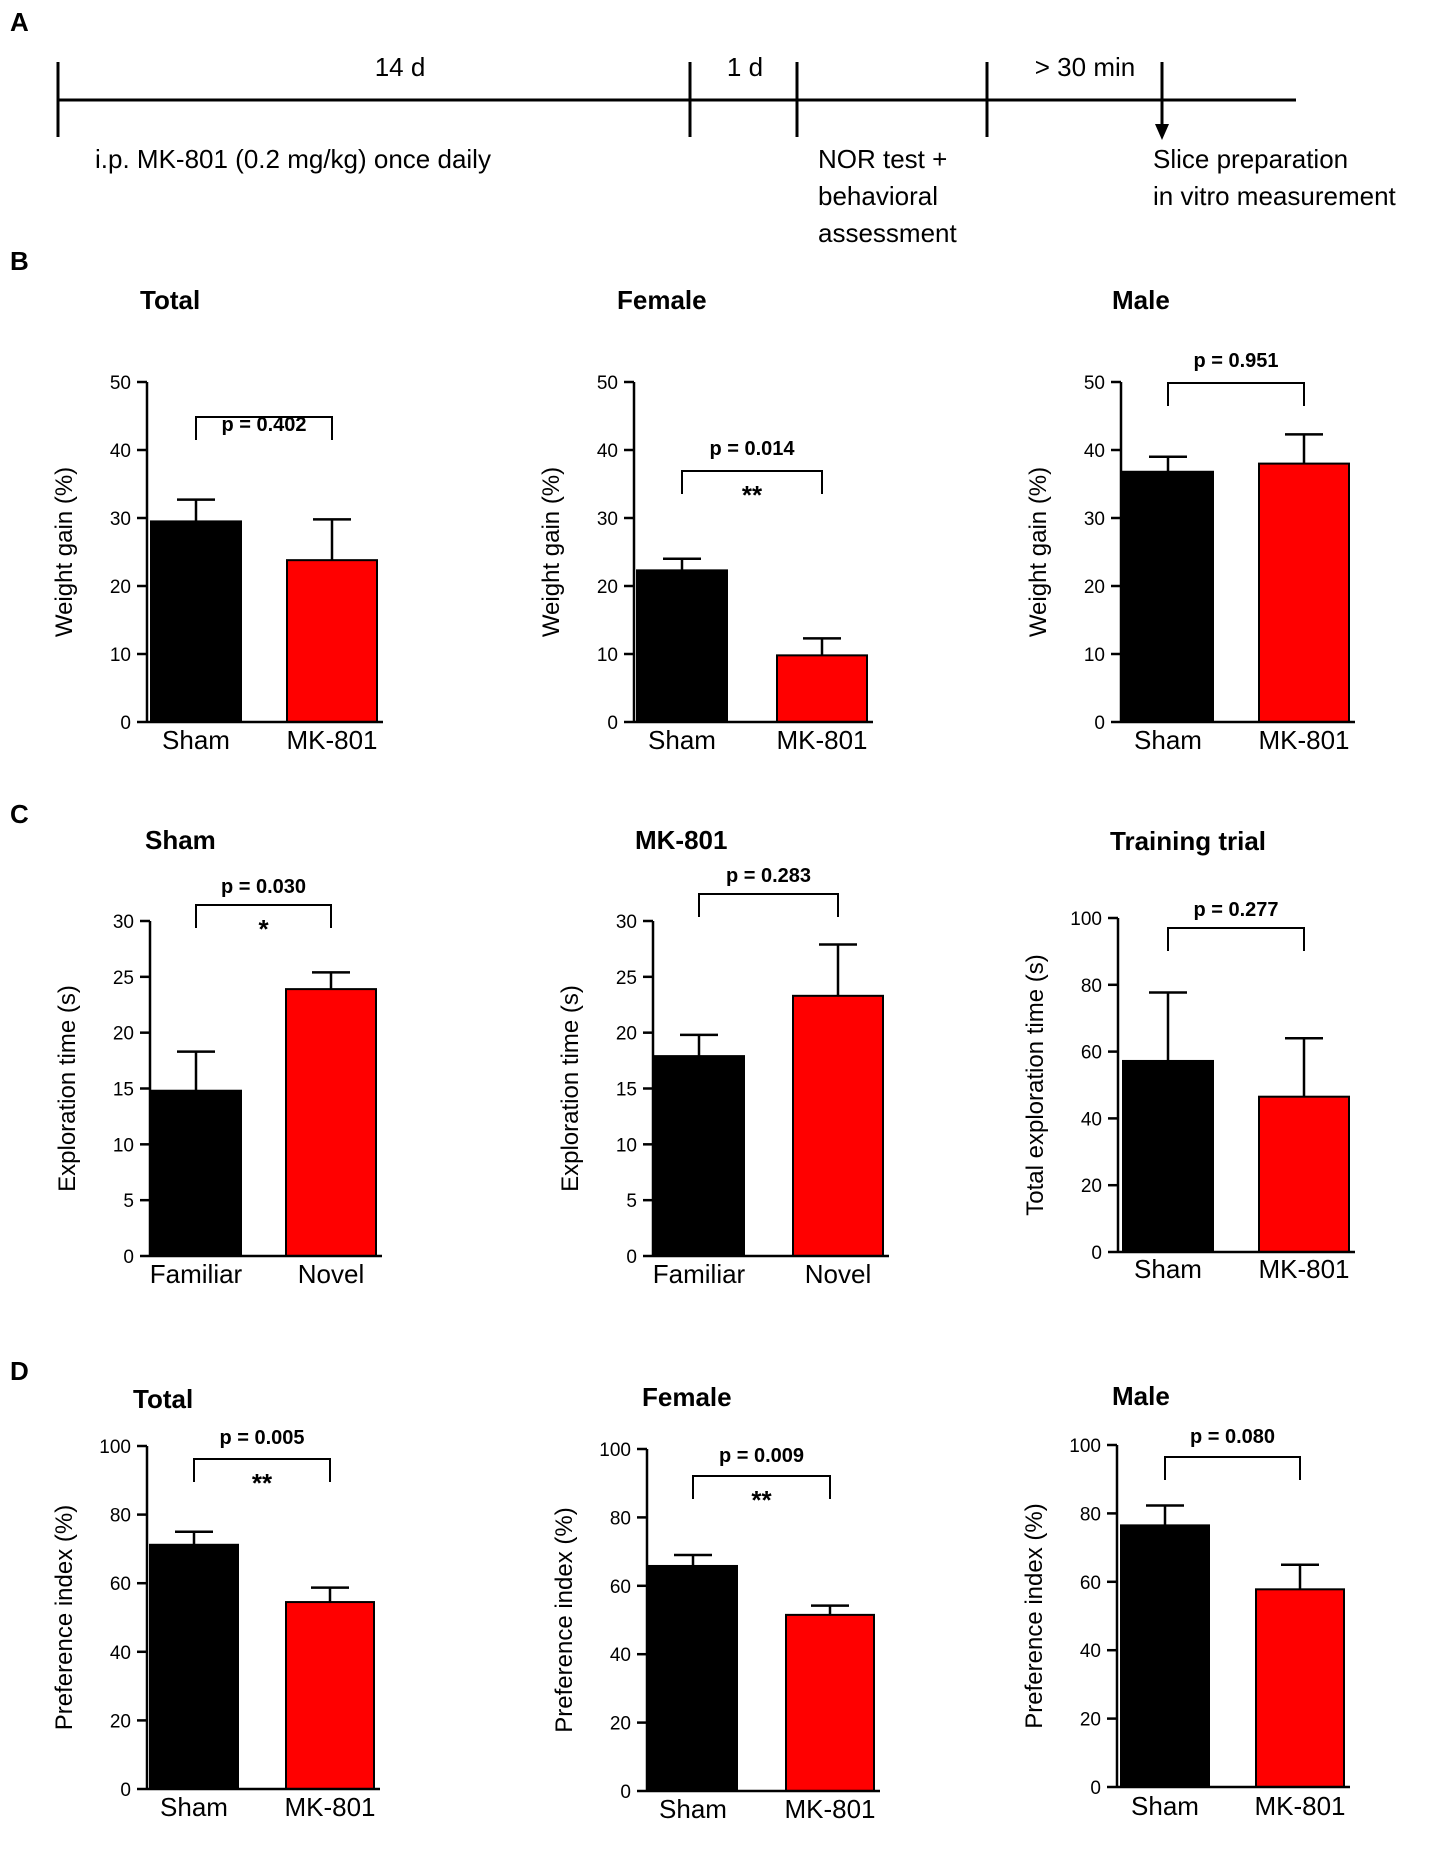 The image size is (1454, 1850). What do you see at coordinates (293, 159) in the screenshot?
I see `timeline-treatment-text: i.p. MK-801 (0.2 mg/kg) once daily` at bounding box center [293, 159].